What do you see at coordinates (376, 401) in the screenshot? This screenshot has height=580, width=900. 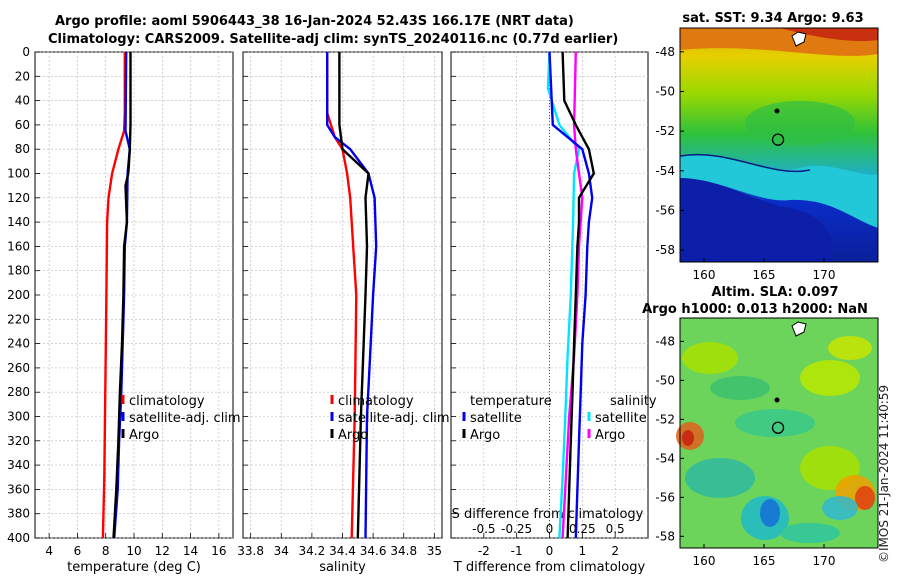 I see `sal-legend-label: climatology` at bounding box center [376, 401].